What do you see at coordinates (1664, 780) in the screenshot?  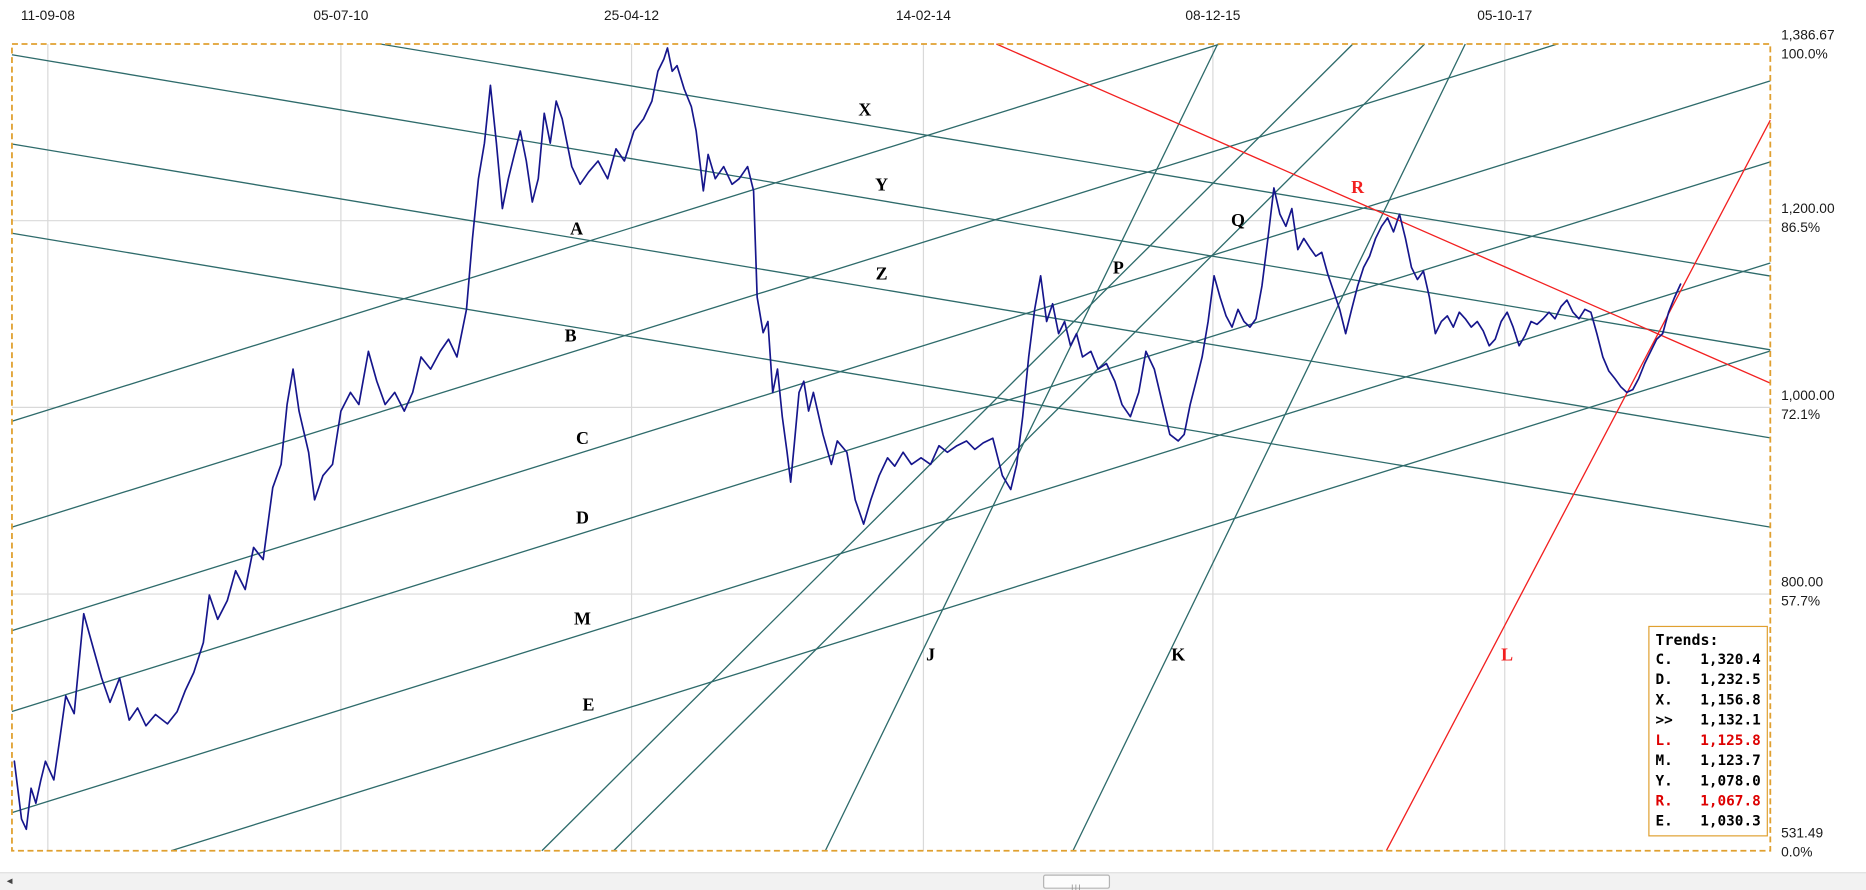 I see `legend-key: Y.` at bounding box center [1664, 780].